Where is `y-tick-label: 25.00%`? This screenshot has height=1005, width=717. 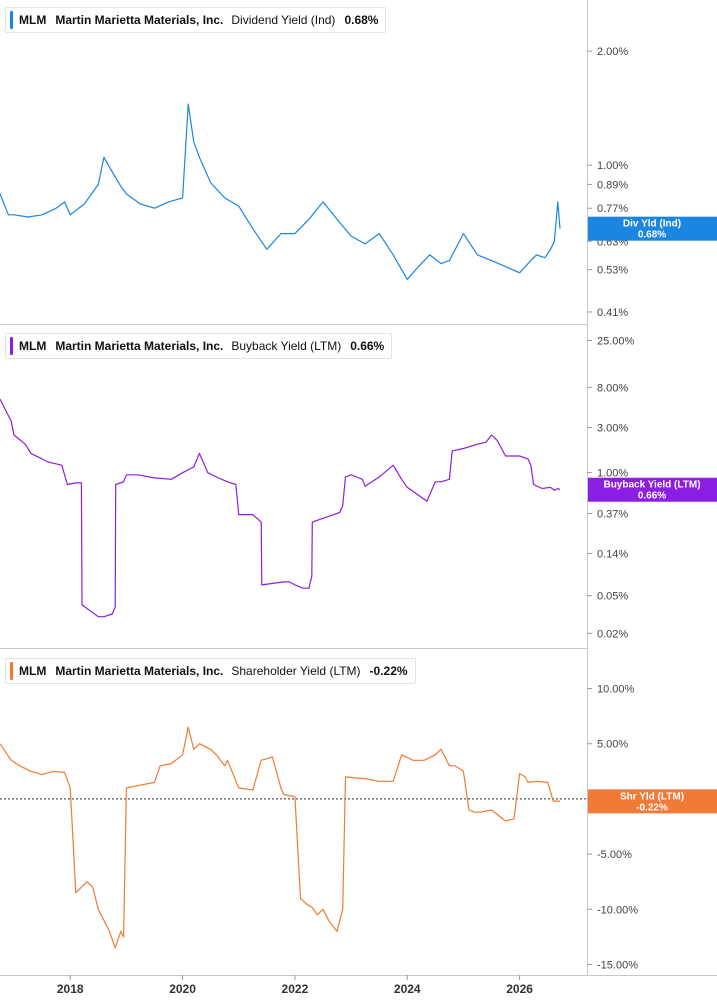 y-tick-label: 25.00% is located at coordinates (616, 341).